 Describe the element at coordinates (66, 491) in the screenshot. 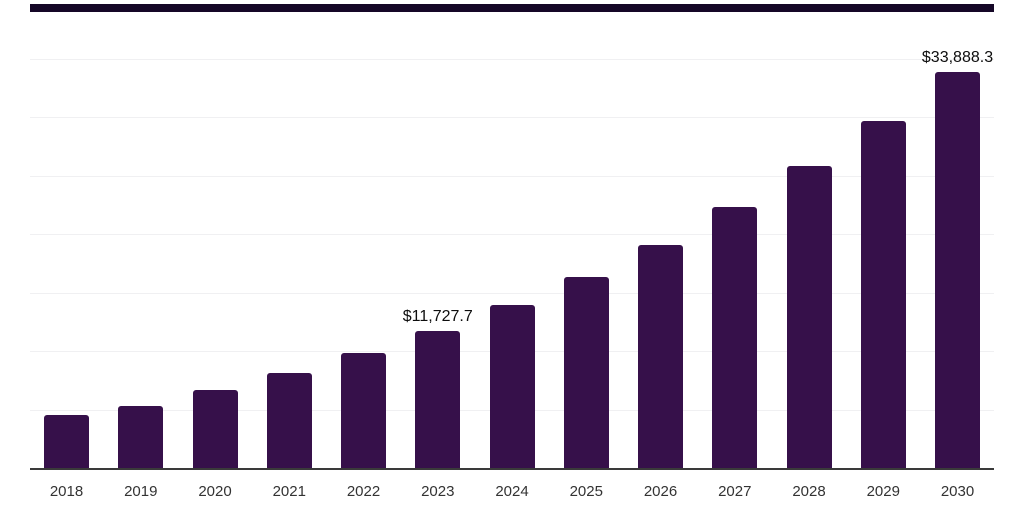

I see `x-tick-2018: 2018` at that location.